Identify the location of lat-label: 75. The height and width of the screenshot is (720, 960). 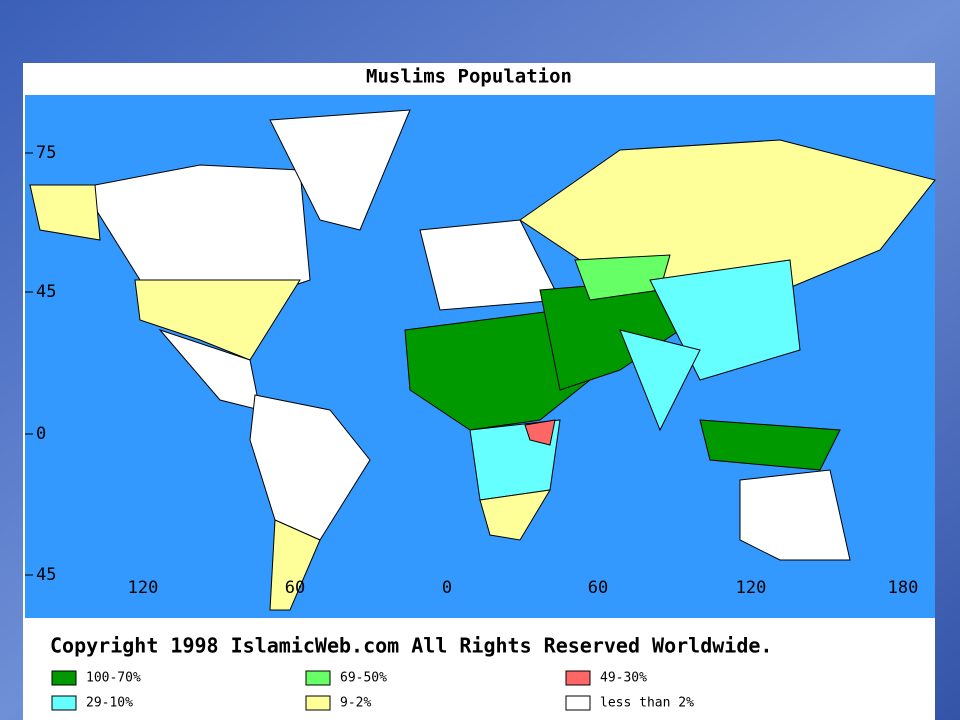
(46, 153).